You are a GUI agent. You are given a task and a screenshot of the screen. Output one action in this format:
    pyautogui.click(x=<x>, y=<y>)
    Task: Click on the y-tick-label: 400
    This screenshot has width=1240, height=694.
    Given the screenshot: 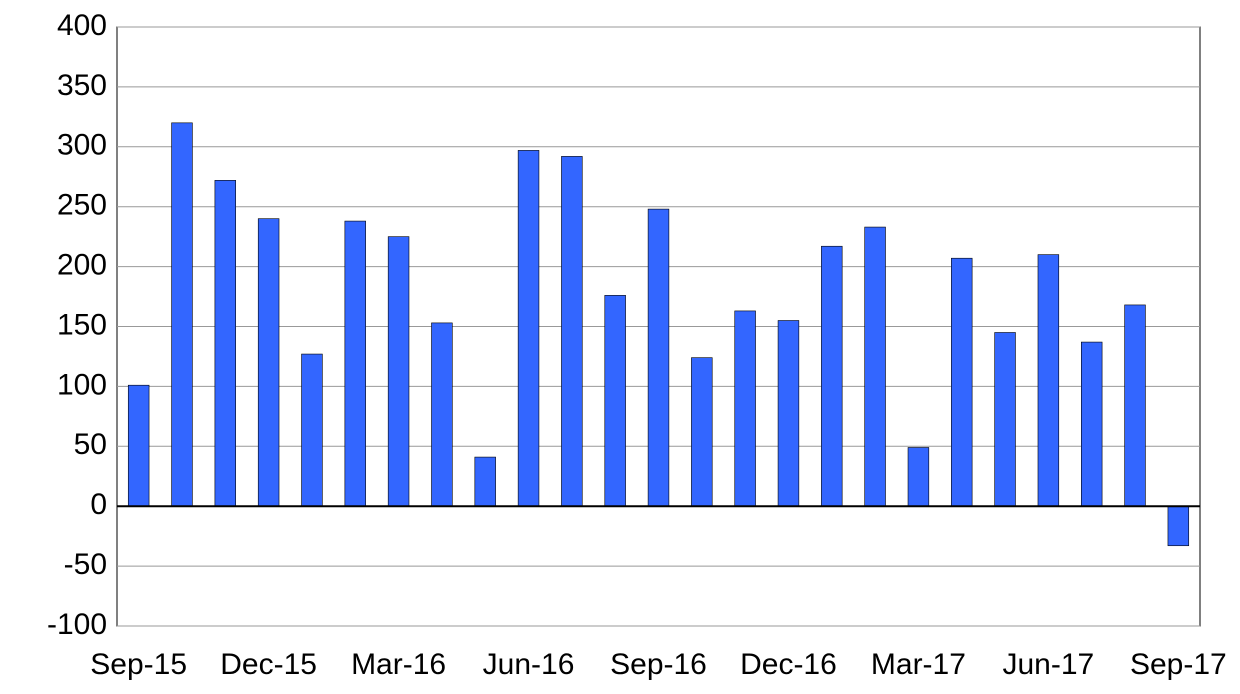 What is the action you would take?
    pyautogui.click(x=82, y=25)
    